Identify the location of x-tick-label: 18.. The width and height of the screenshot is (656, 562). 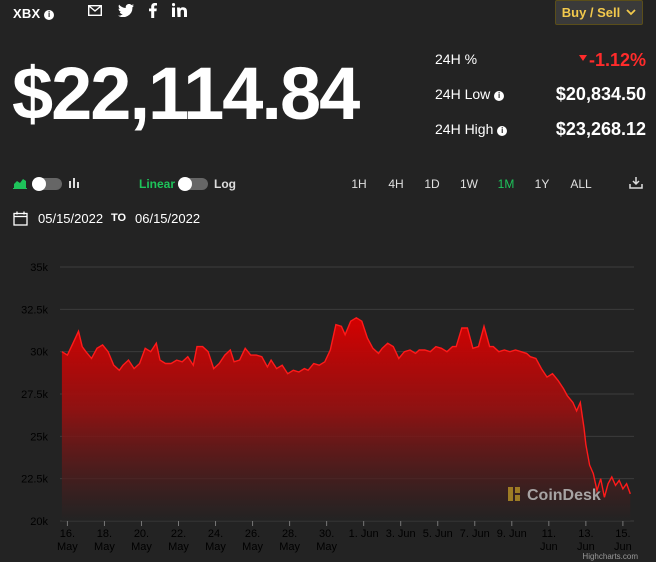
(104, 534).